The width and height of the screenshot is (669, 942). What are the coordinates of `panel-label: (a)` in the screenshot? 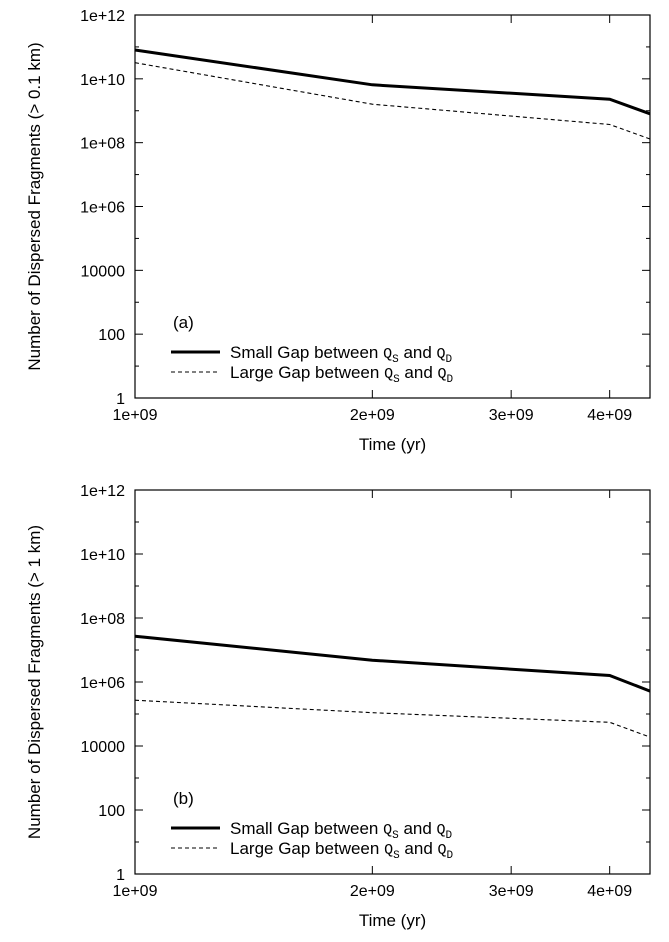 It's located at (183, 322).